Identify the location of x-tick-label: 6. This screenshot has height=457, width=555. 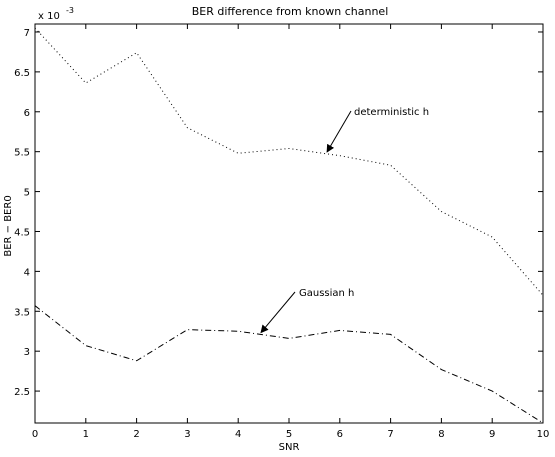
(340, 434).